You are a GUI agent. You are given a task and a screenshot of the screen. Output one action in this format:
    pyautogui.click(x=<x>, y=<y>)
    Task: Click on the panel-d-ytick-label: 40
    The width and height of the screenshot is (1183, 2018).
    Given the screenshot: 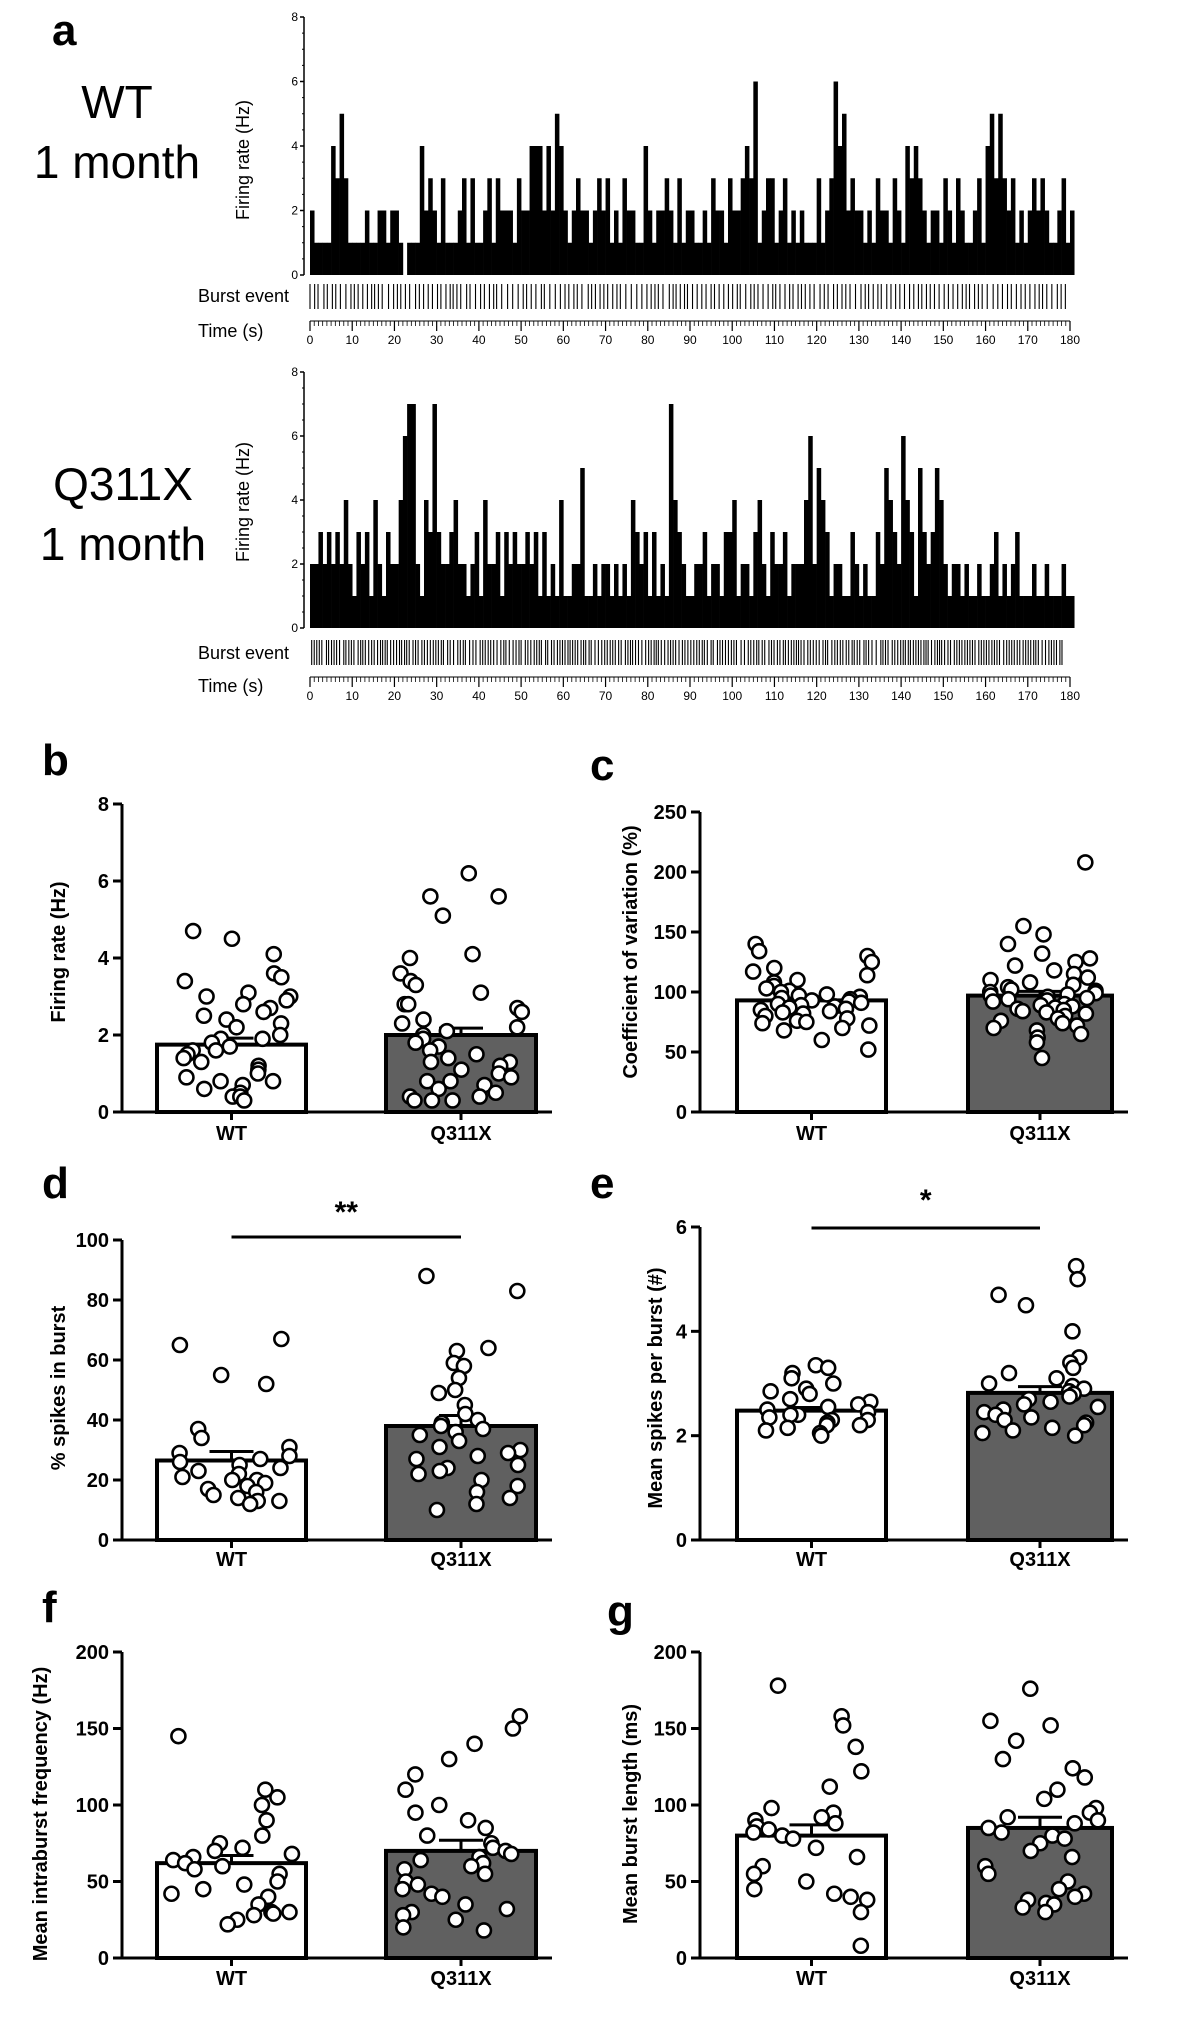 What is the action you would take?
    pyautogui.click(x=98, y=1421)
    